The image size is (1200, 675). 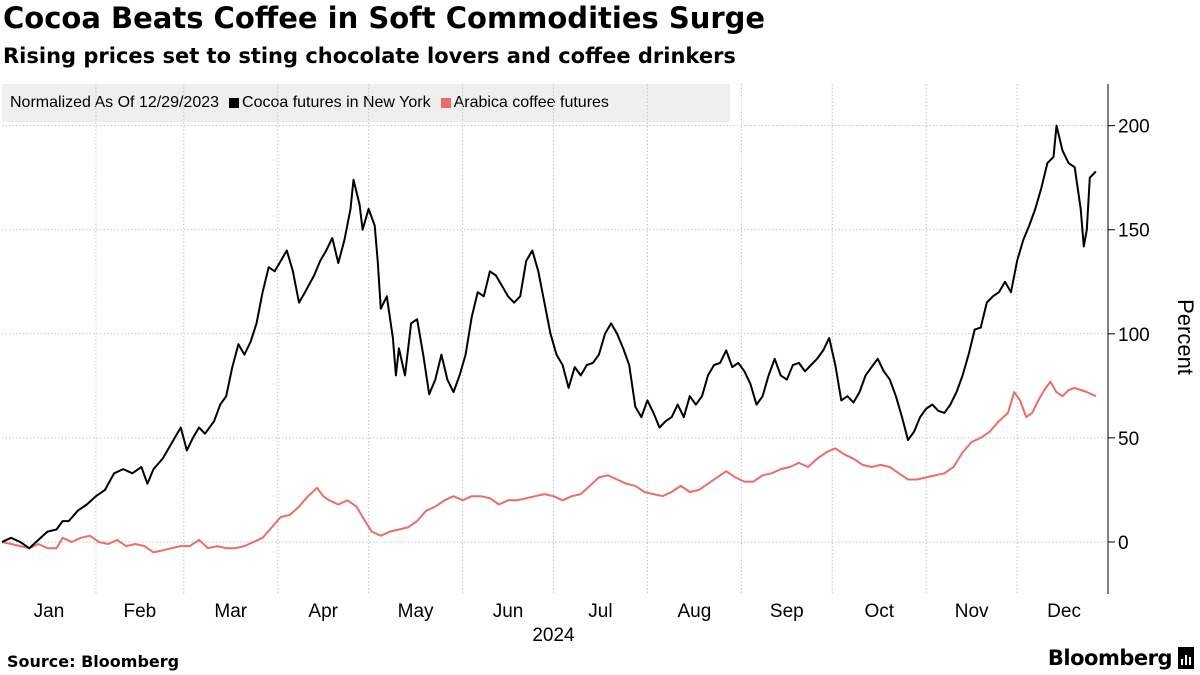 What do you see at coordinates (1186, 658) in the screenshot?
I see `bloomberg-logo-icon` at bounding box center [1186, 658].